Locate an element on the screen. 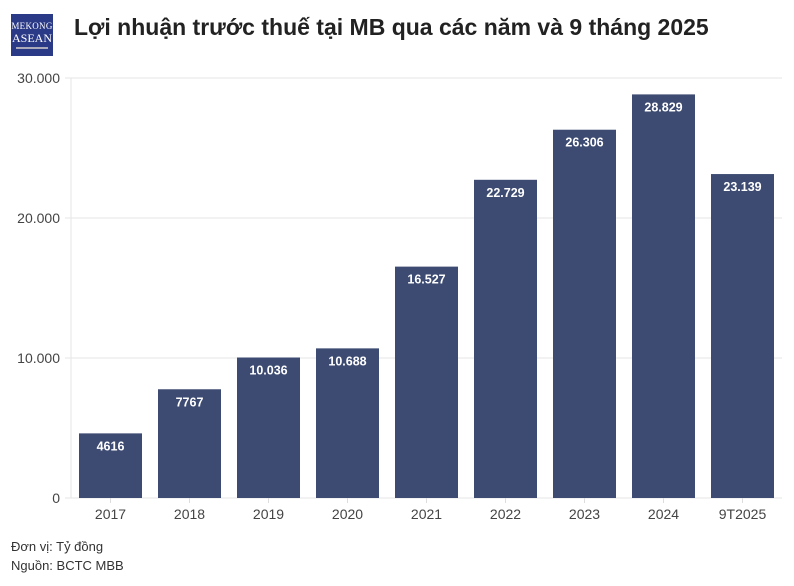 This screenshot has width=794, height=586. logo-line2: ASEAN is located at coordinates (31, 38).